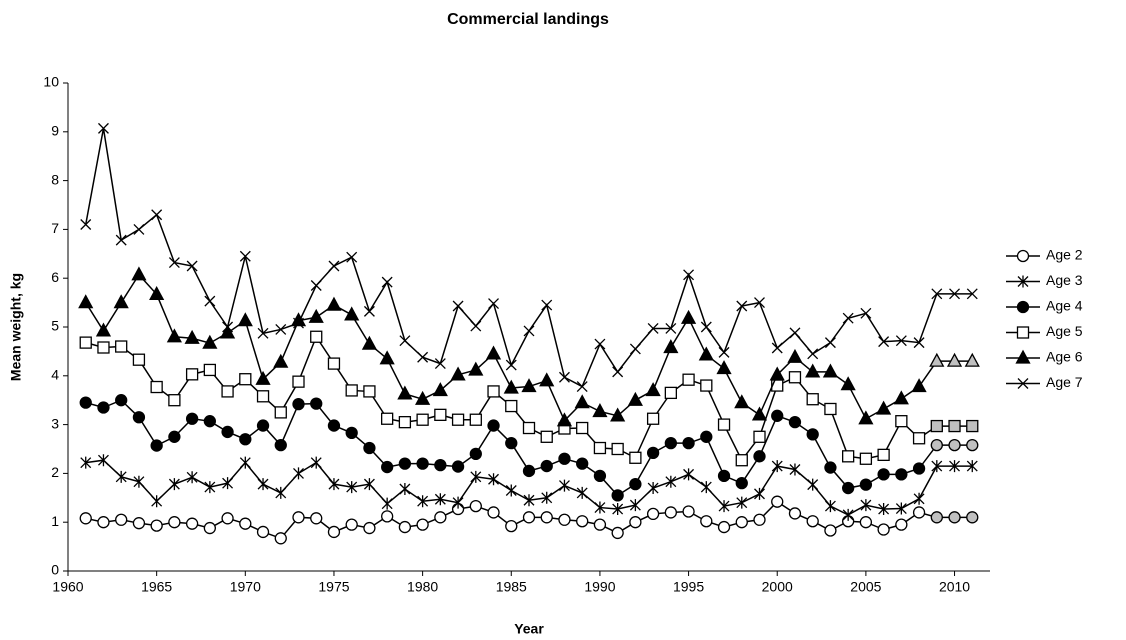 This screenshot has width=1126, height=640. What do you see at coordinates (529, 448) in the screenshot?
I see `series-line` at bounding box center [529, 448].